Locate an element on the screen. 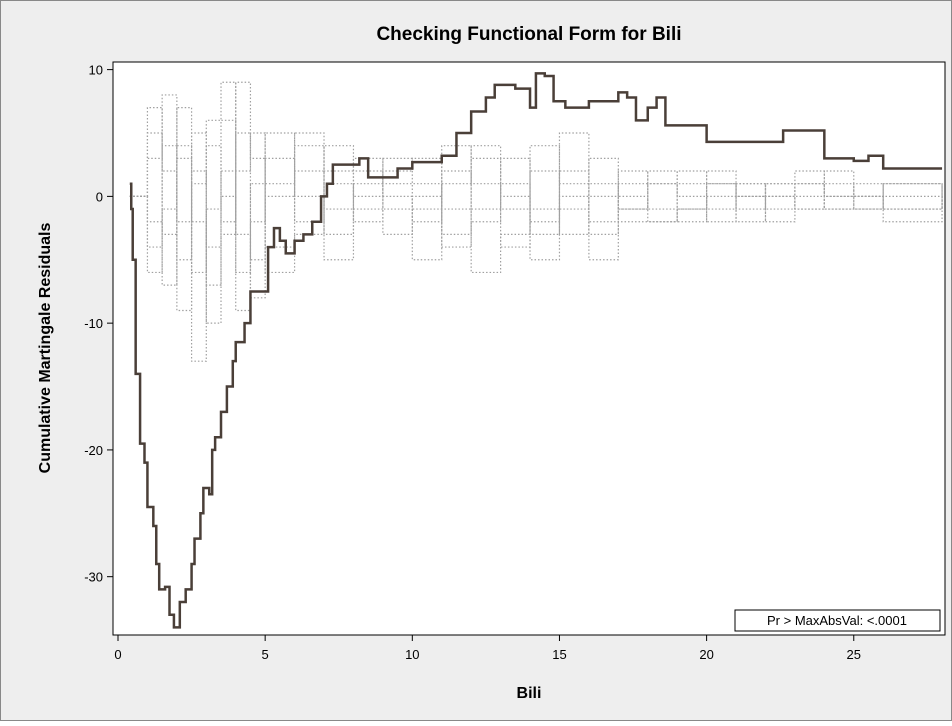 The height and width of the screenshot is (726, 952). y-tick-label: -20 is located at coordinates (93, 450).